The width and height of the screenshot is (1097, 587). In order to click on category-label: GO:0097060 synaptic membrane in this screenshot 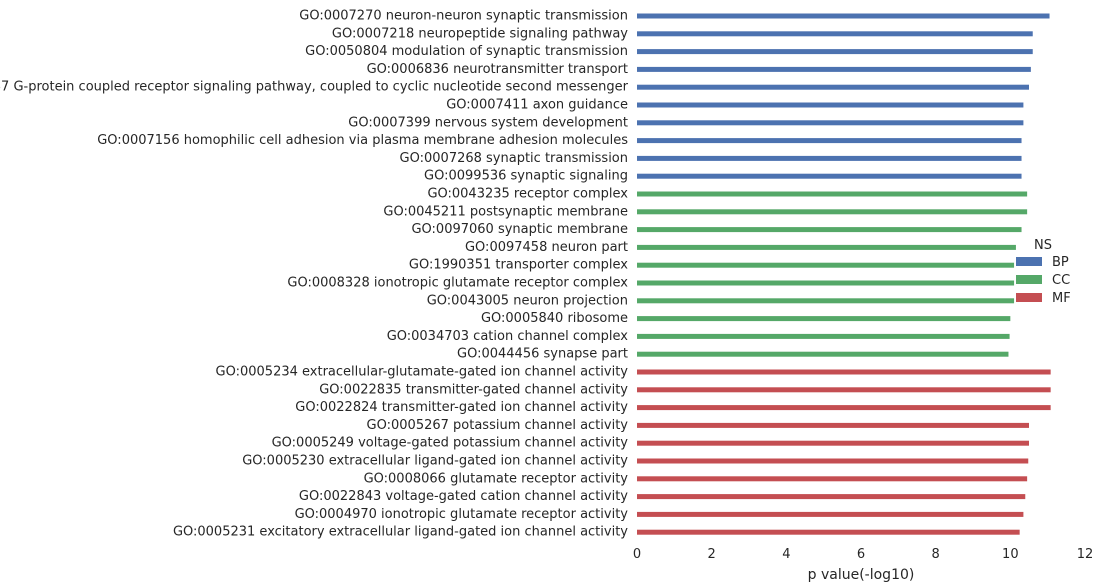, I will do `click(519, 229)`.